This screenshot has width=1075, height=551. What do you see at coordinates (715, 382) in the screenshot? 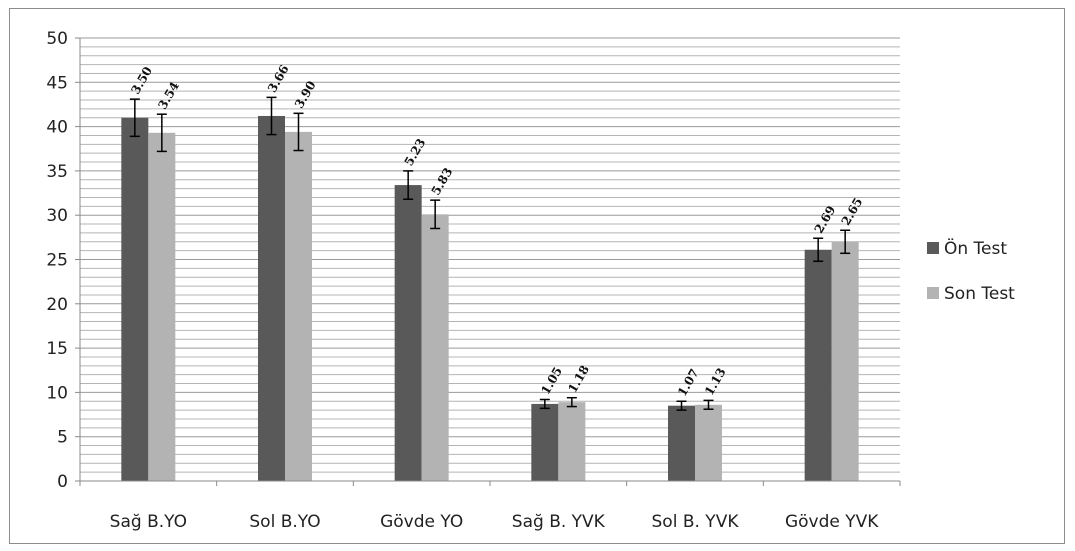
I see `data-label: 1.13` at bounding box center [715, 382].